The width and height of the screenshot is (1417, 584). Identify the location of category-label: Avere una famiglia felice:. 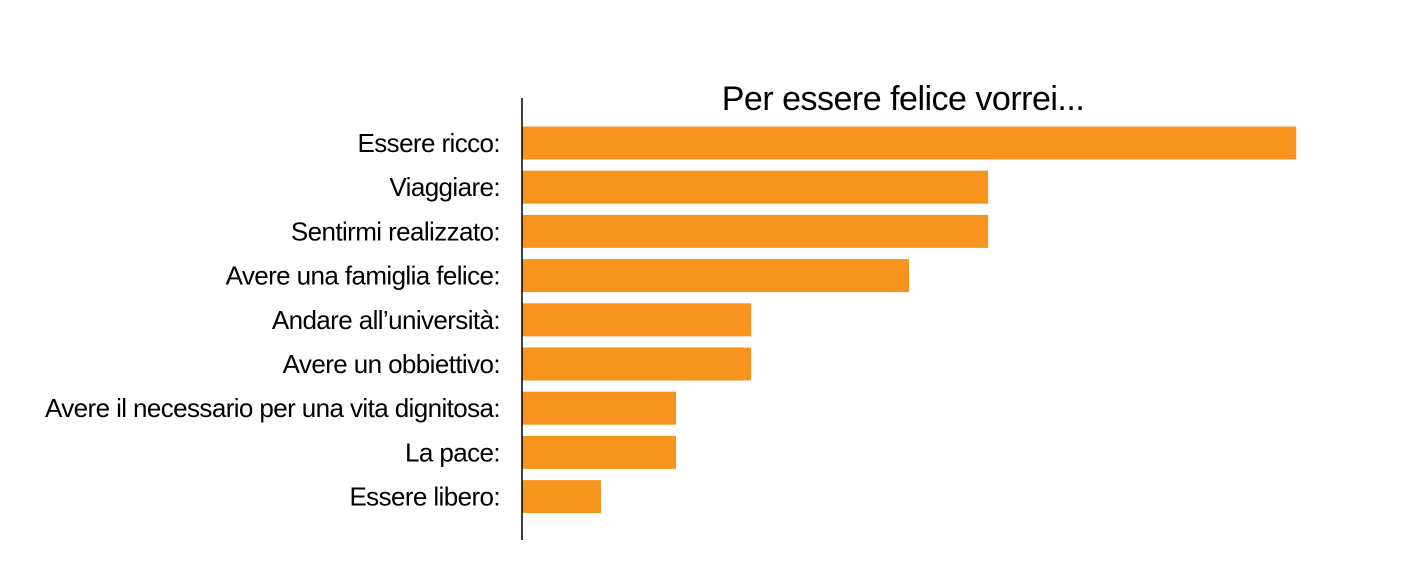
(363, 276).